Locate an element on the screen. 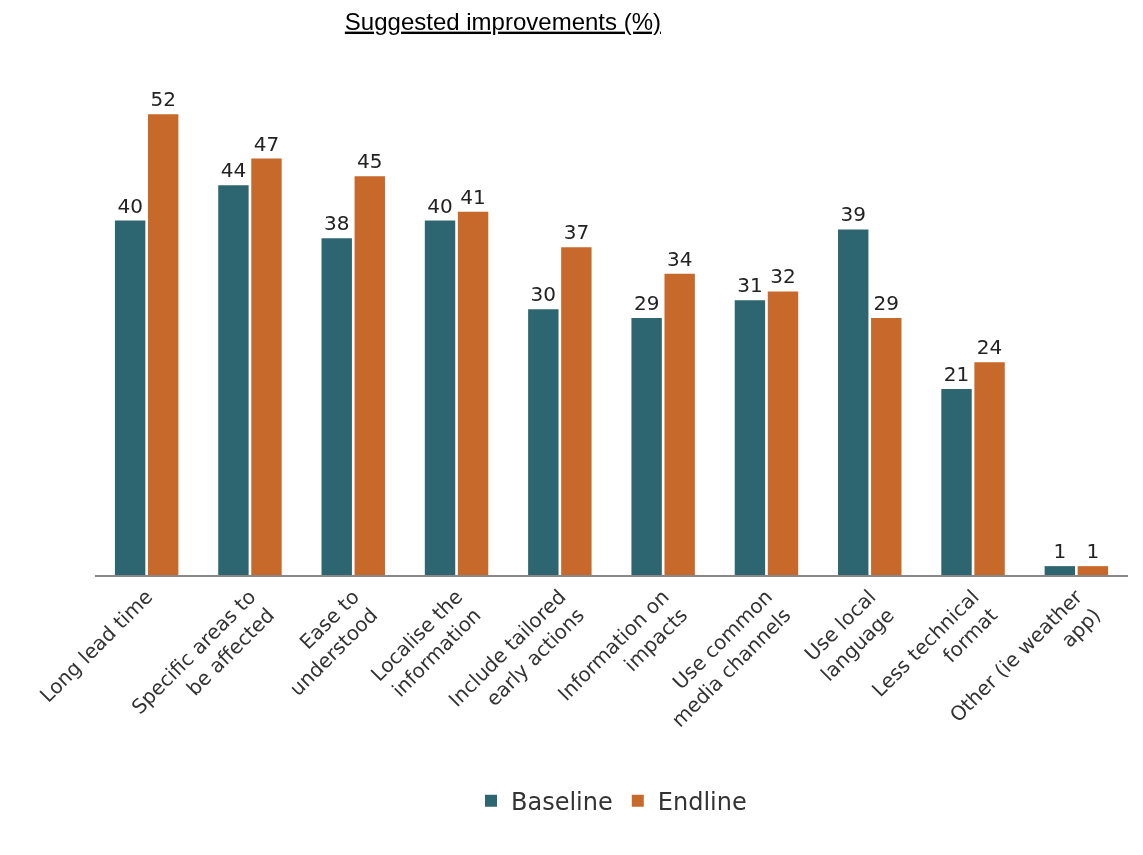  legend-label: Endline is located at coordinates (702, 802).